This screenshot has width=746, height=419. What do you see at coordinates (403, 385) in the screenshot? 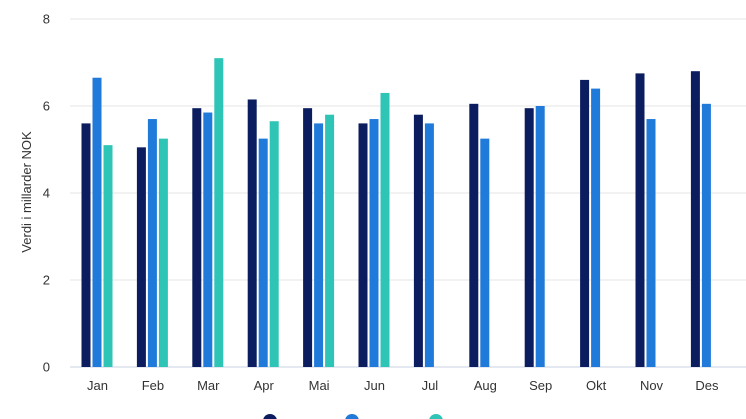
I see `x-axis-ticks: Jan Feb Mar Apr Mai Jun Jul Aug Sep Okt Nov Des` at bounding box center [403, 385].